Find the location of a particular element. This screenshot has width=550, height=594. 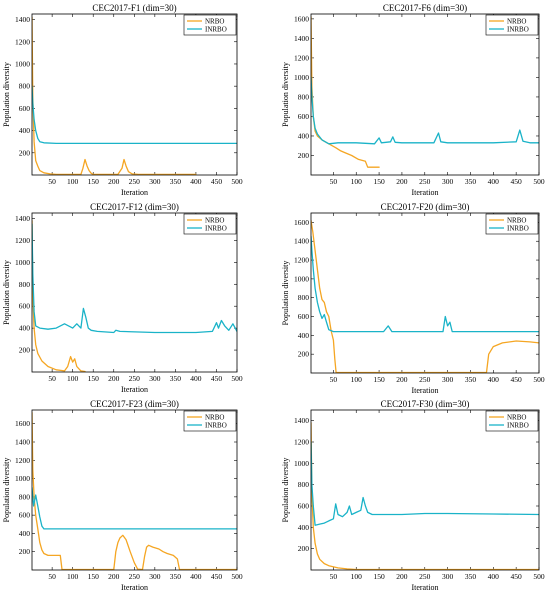

chart-title: CEC2017-F12 (dim=30) is located at coordinates (134, 207).